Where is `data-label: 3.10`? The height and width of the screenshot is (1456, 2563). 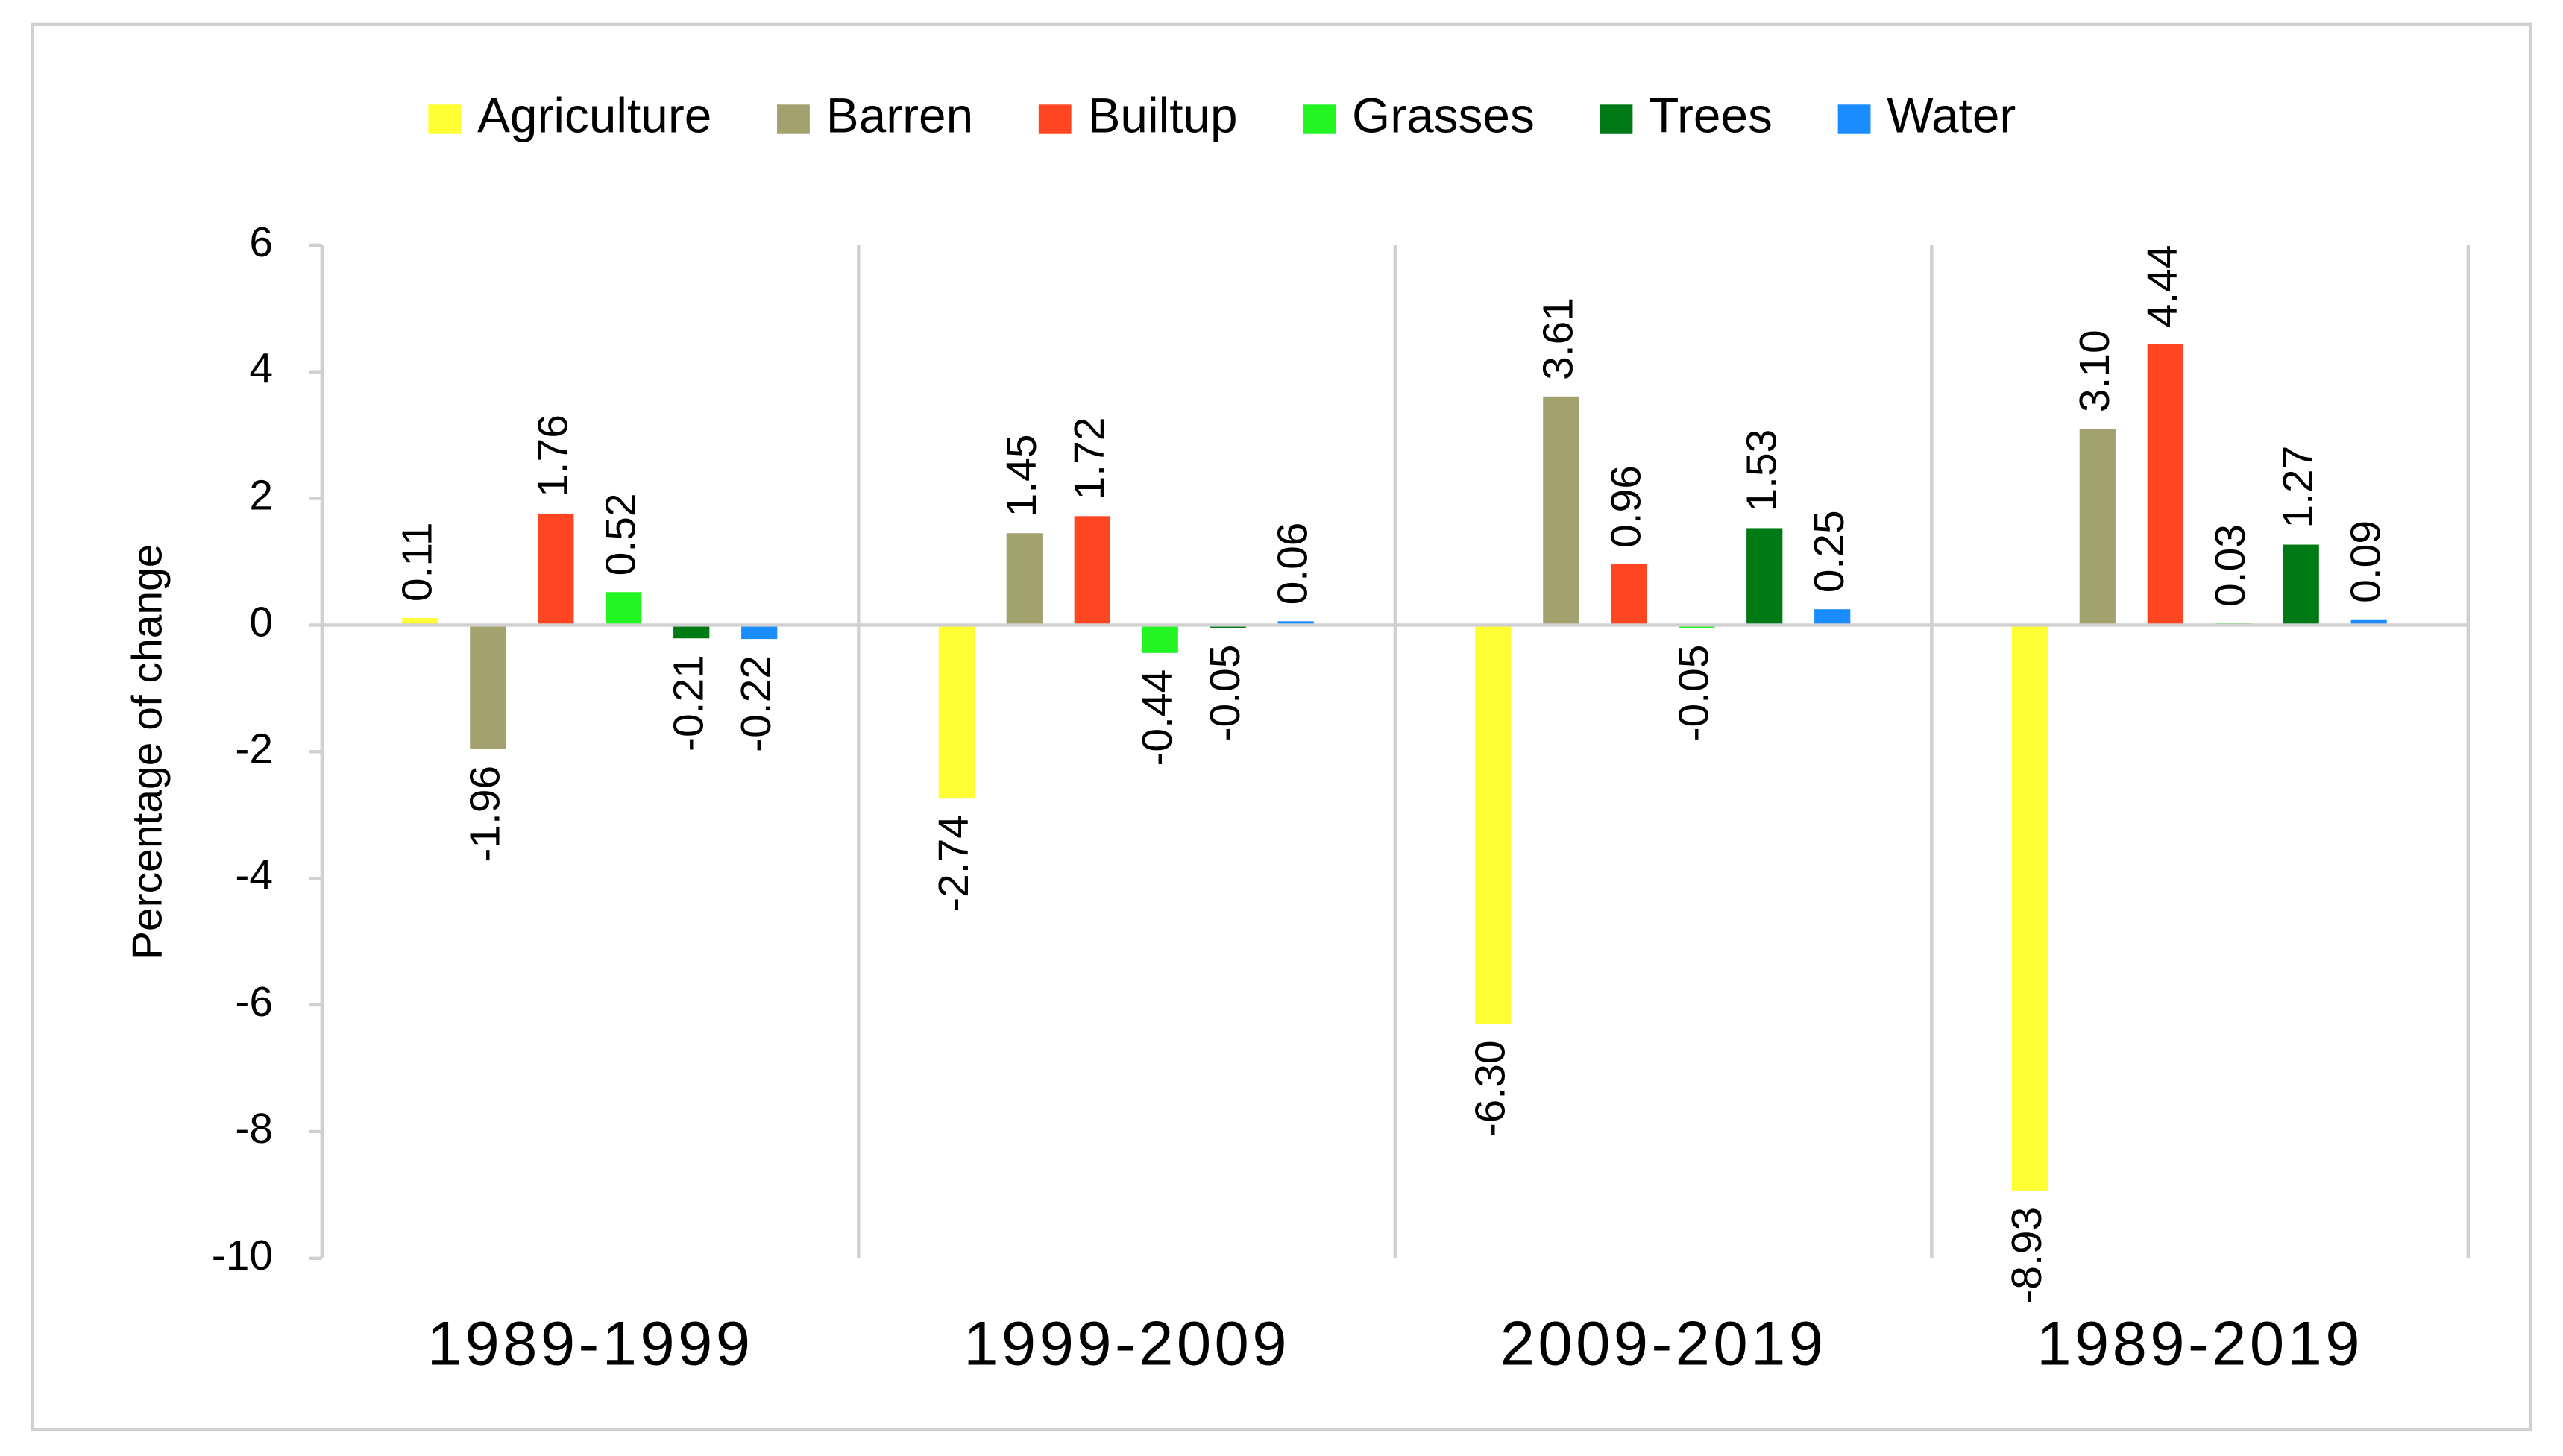
data-label: 3.10 is located at coordinates (2095, 371).